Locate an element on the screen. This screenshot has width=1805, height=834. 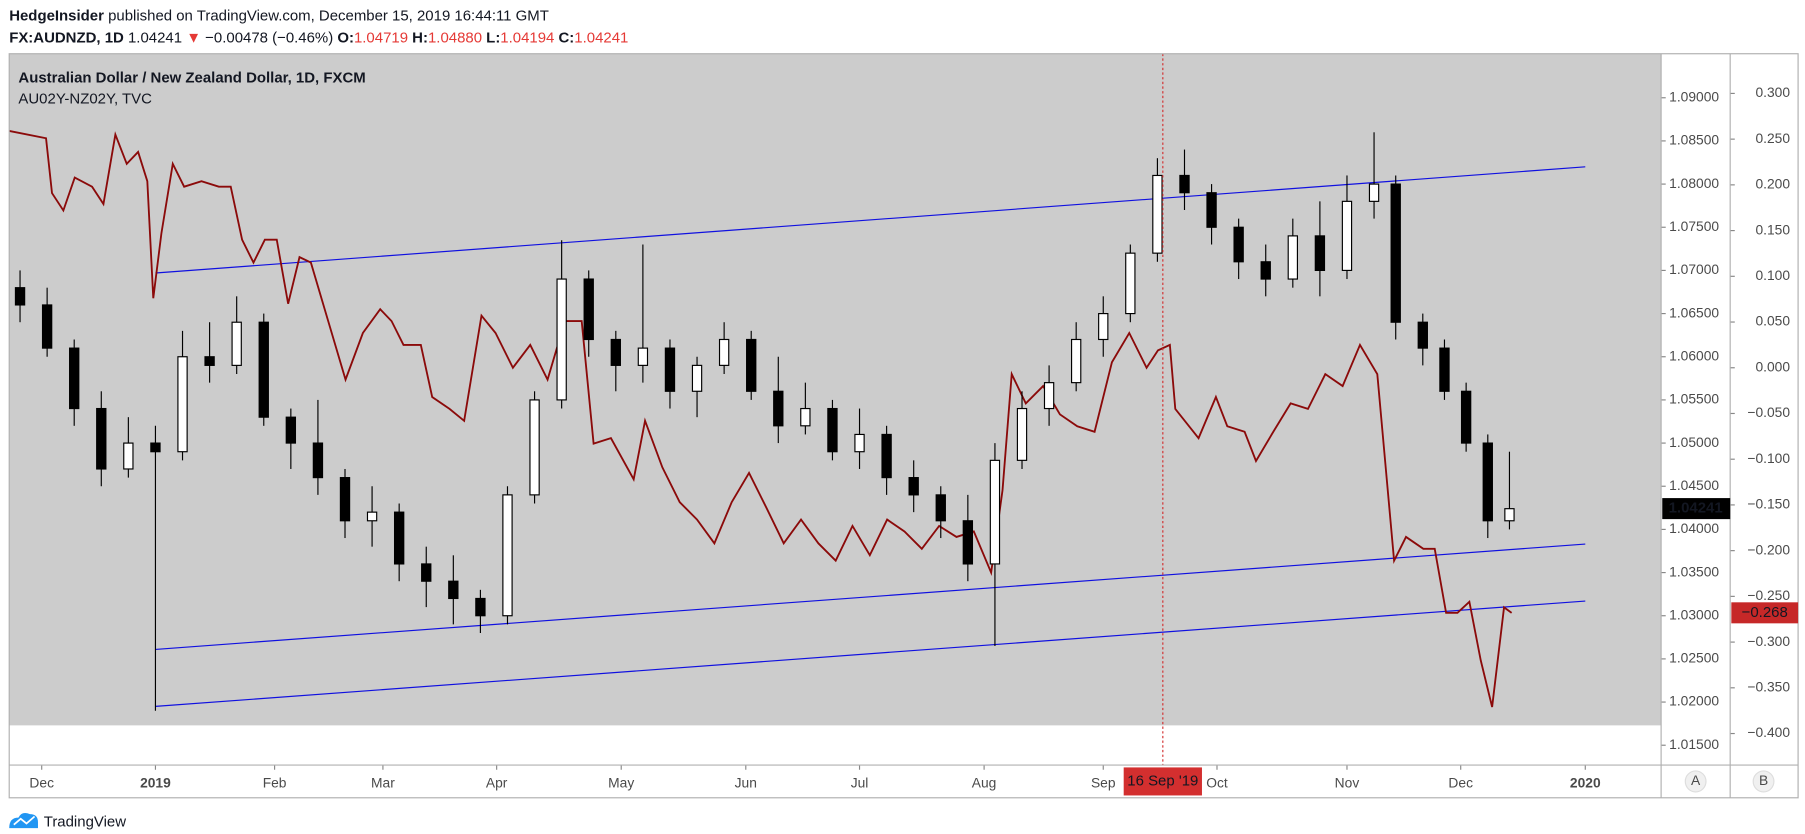
x-tick-label: Dec is located at coordinates (1460, 782).